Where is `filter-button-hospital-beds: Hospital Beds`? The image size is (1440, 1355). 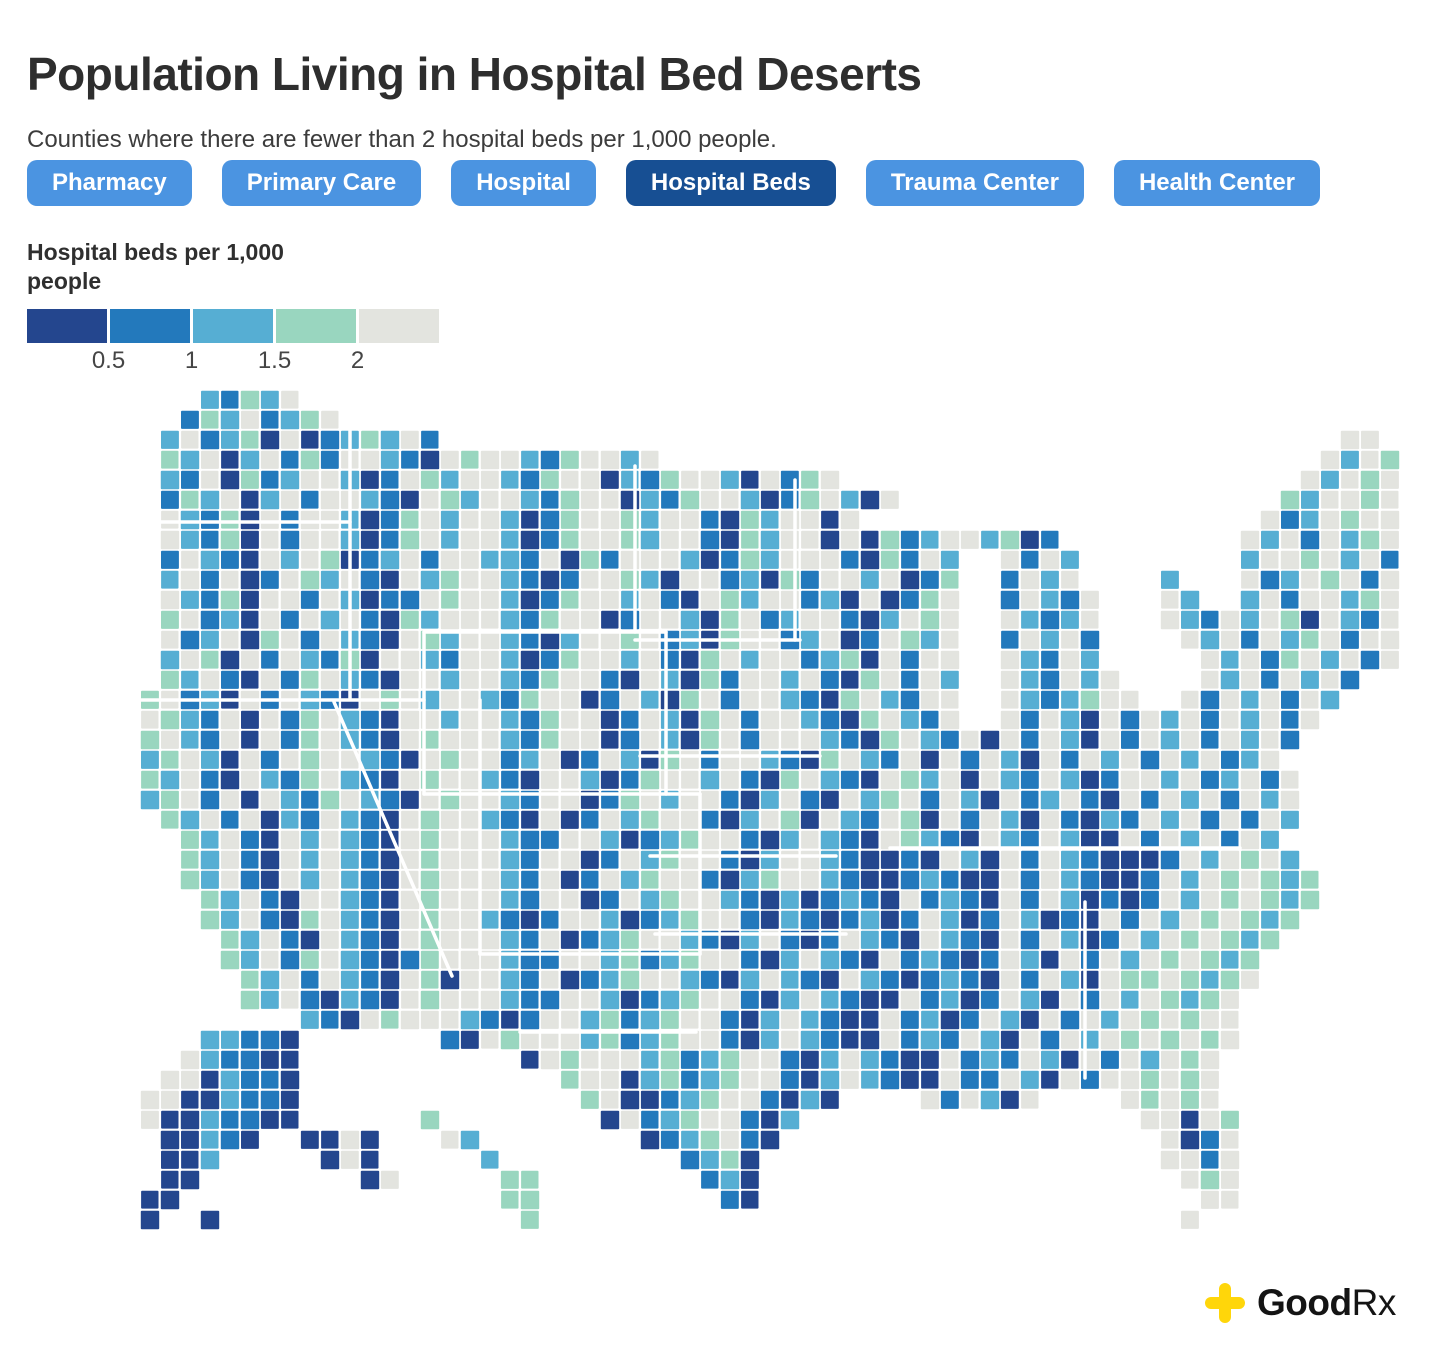 filter-button-hospital-beds: Hospital Beds is located at coordinates (730, 183).